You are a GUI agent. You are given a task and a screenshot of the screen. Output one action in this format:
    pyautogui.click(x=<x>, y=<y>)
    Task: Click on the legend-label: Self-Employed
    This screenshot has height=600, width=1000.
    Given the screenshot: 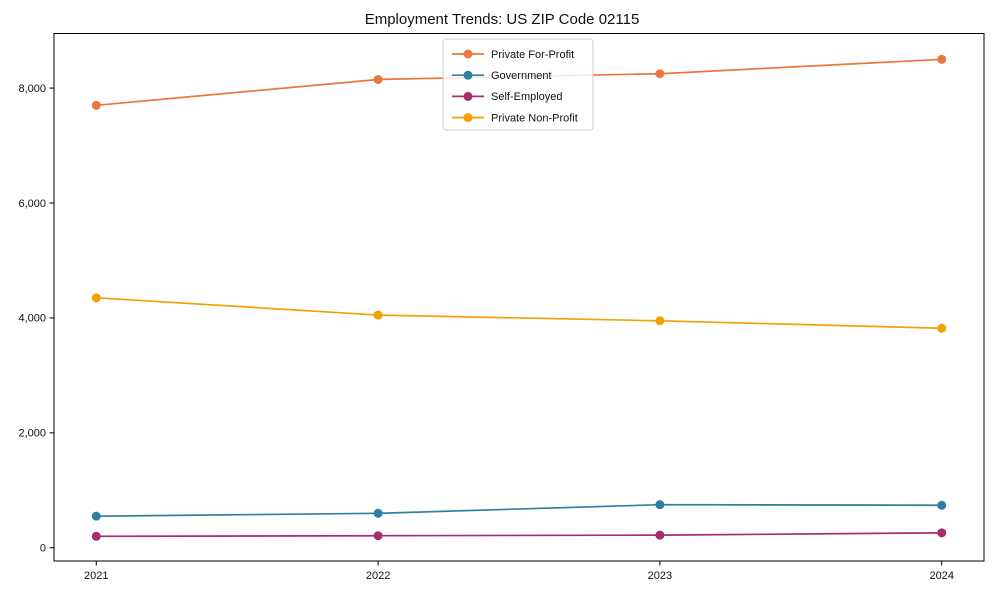 What is the action you would take?
    pyautogui.click(x=527, y=97)
    